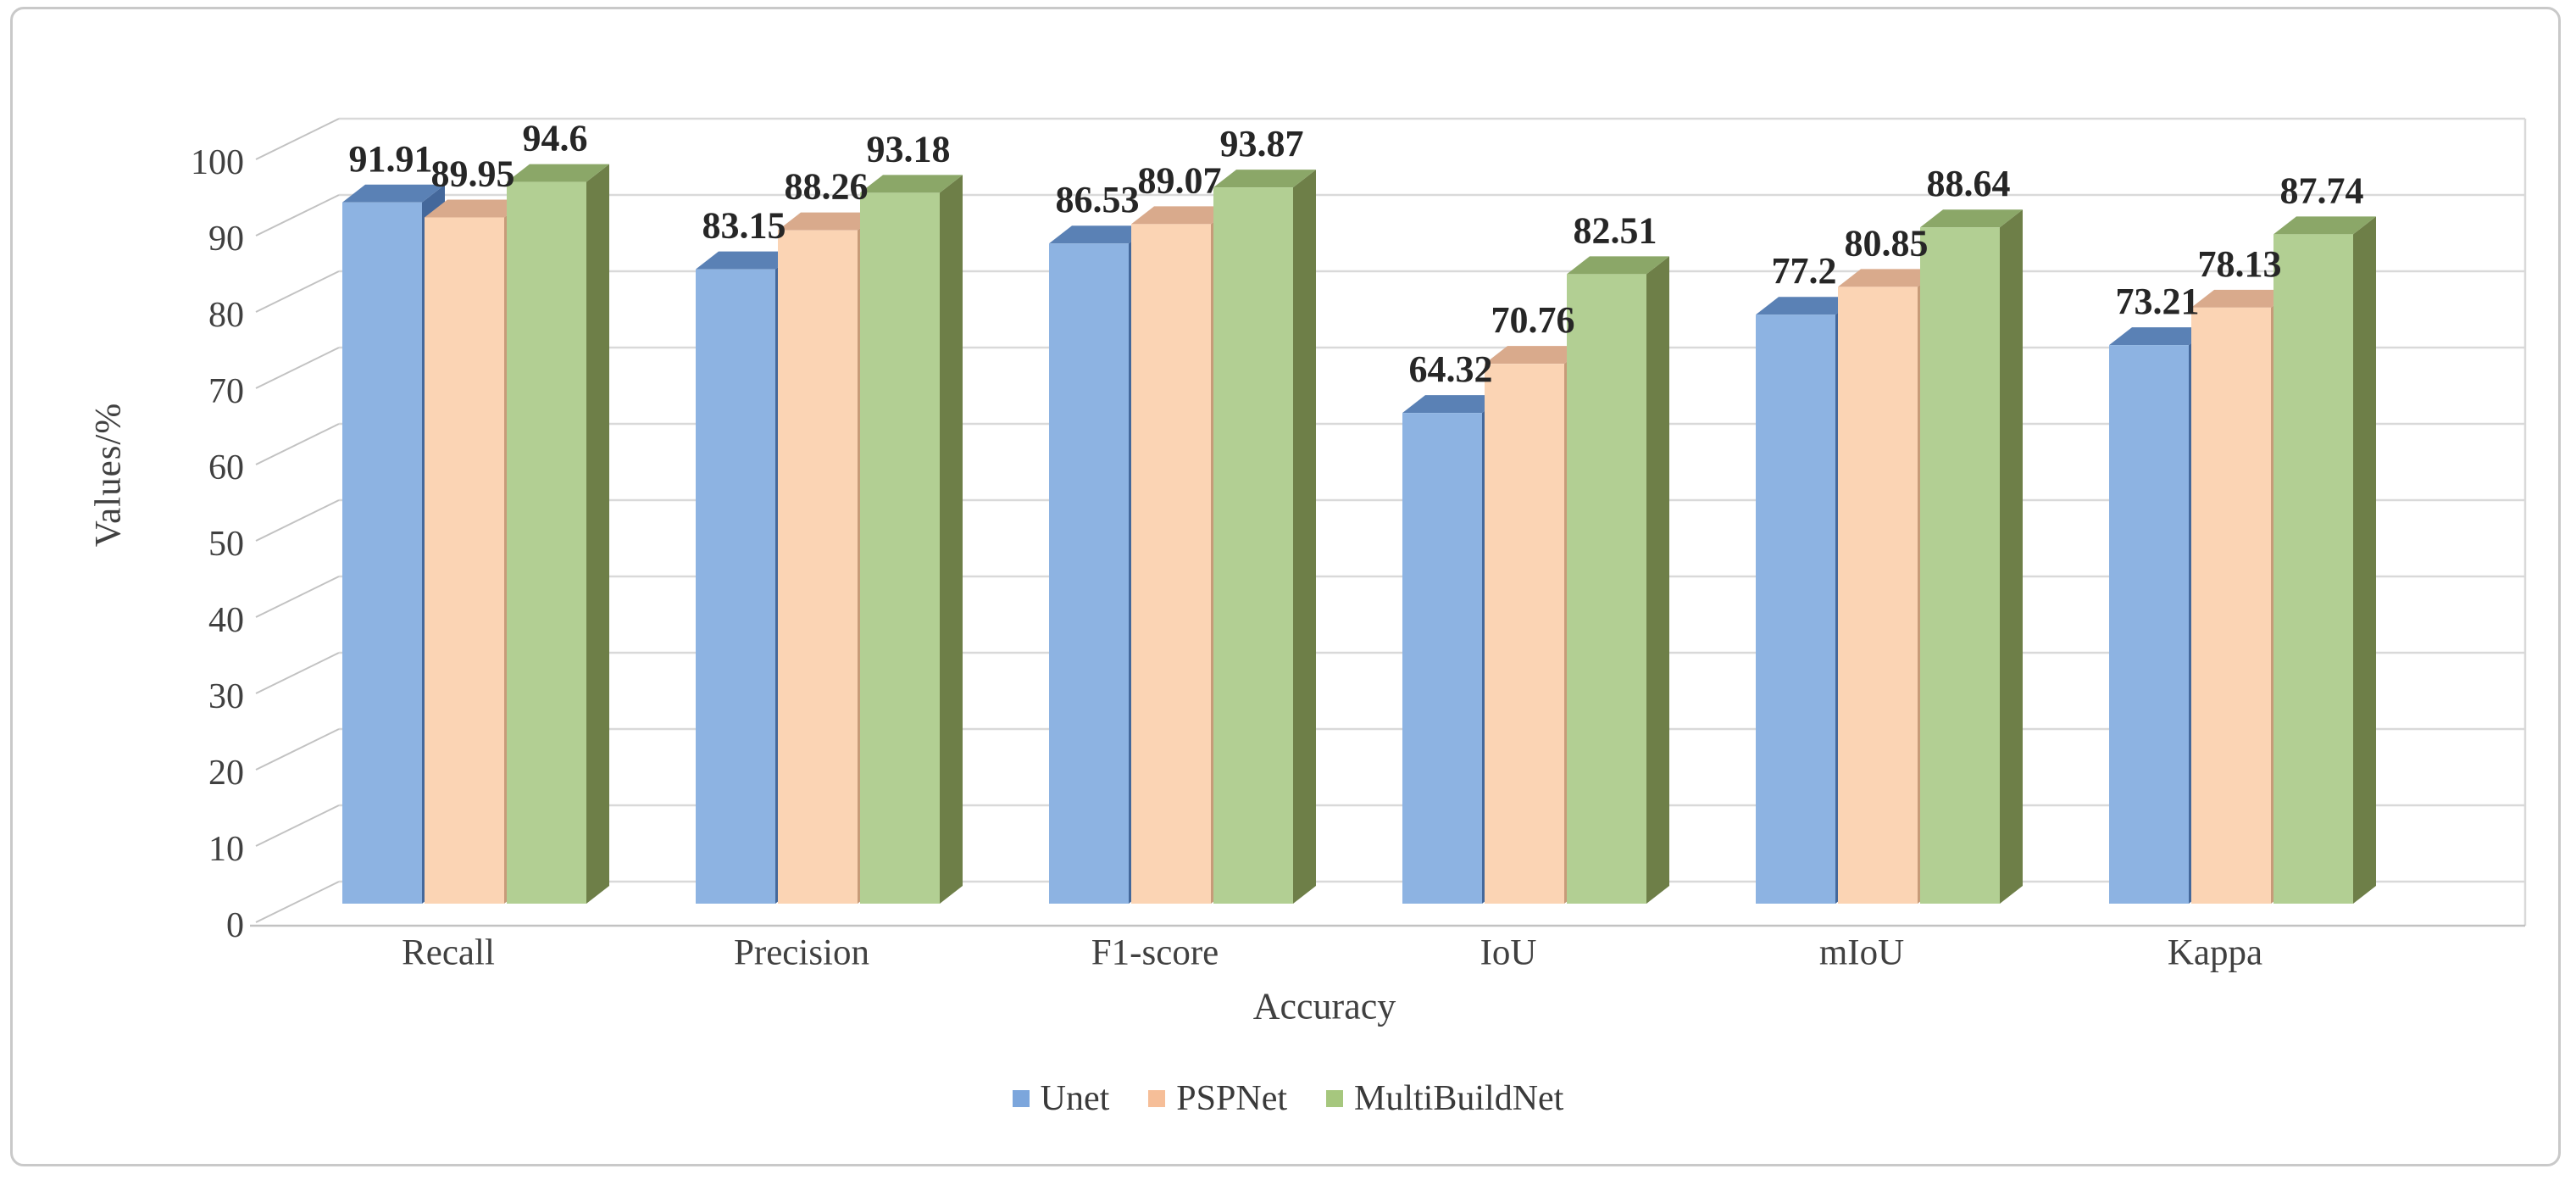 The height and width of the screenshot is (1180, 2576). Describe the element at coordinates (1533, 320) in the screenshot. I see `bar-value-label: 70.76` at that location.